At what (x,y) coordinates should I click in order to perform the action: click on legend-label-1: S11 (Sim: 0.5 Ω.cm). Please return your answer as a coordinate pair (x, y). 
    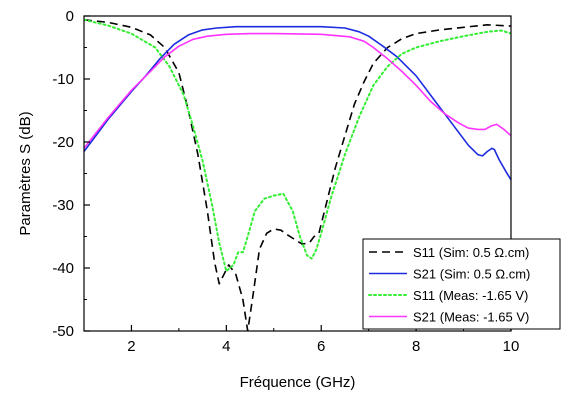
    Looking at the image, I should click on (471, 252).